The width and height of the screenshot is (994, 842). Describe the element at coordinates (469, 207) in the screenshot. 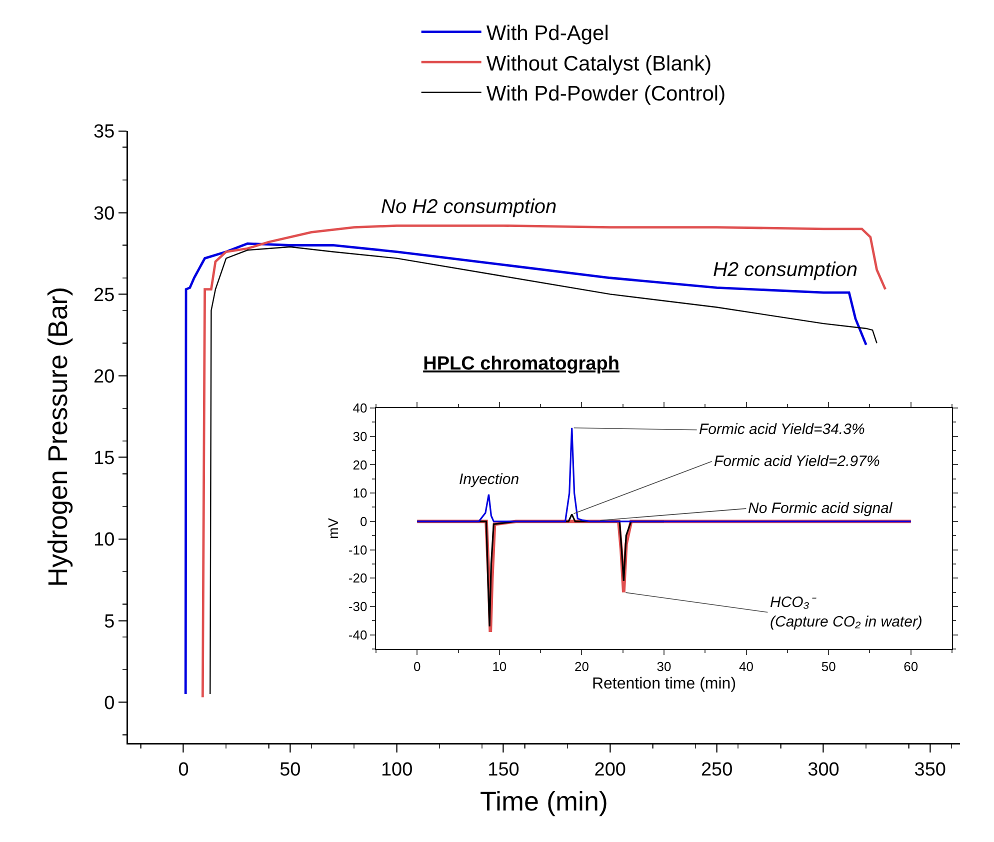

I see `annotation: No H2 consumption` at that location.